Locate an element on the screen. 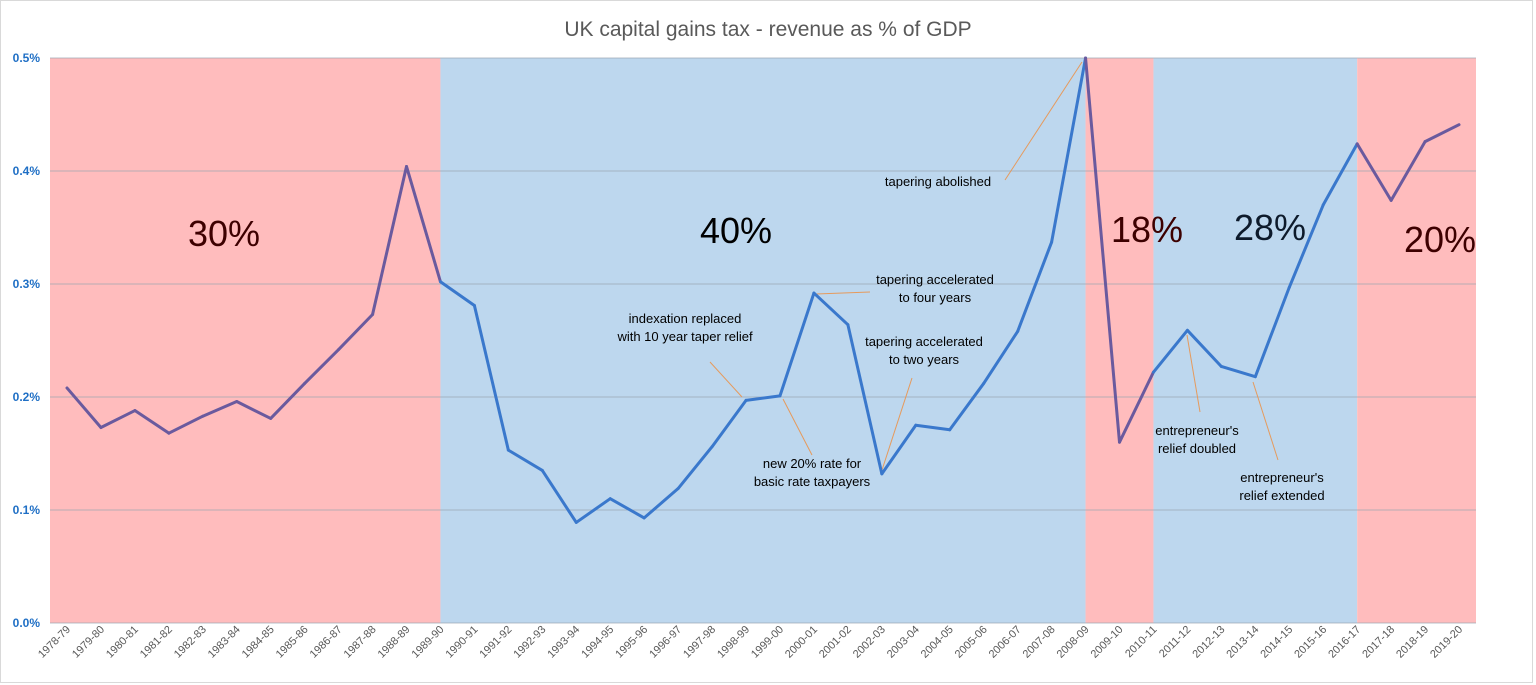 Image resolution: width=1536 pixels, height=685 pixels. x-tick-label: 2007-08 is located at coordinates (1039, 642).